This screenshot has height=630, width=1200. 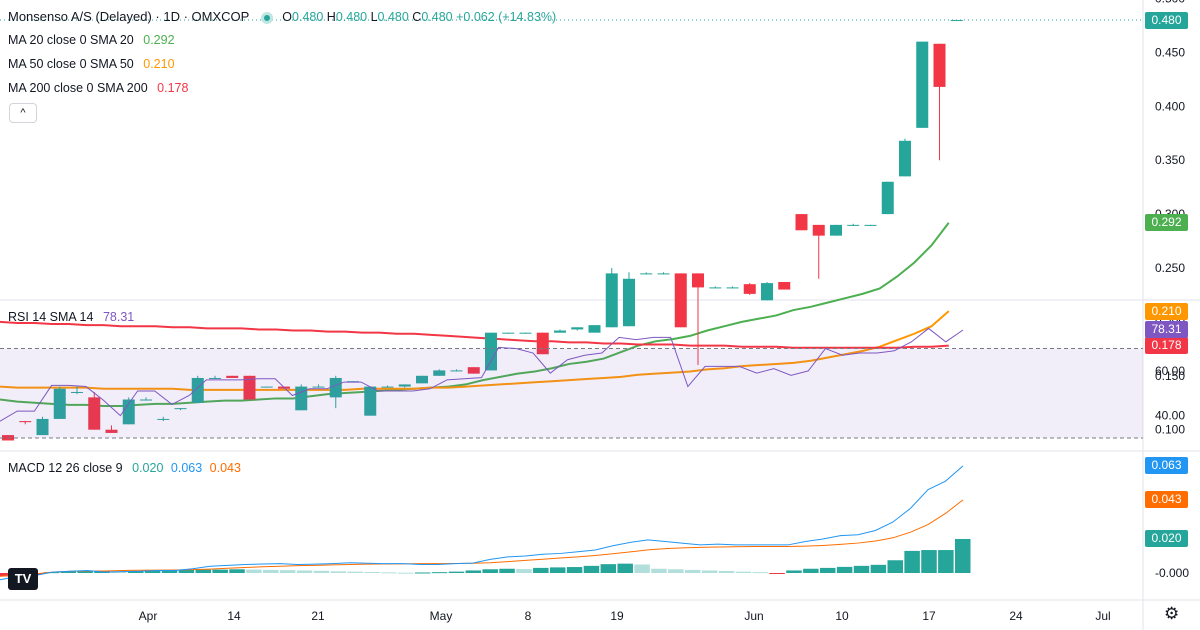 What do you see at coordinates (98, 88) in the screenshot?
I see `ma200-legend: MA 200 close 0 SMA 200 0.178` at bounding box center [98, 88].